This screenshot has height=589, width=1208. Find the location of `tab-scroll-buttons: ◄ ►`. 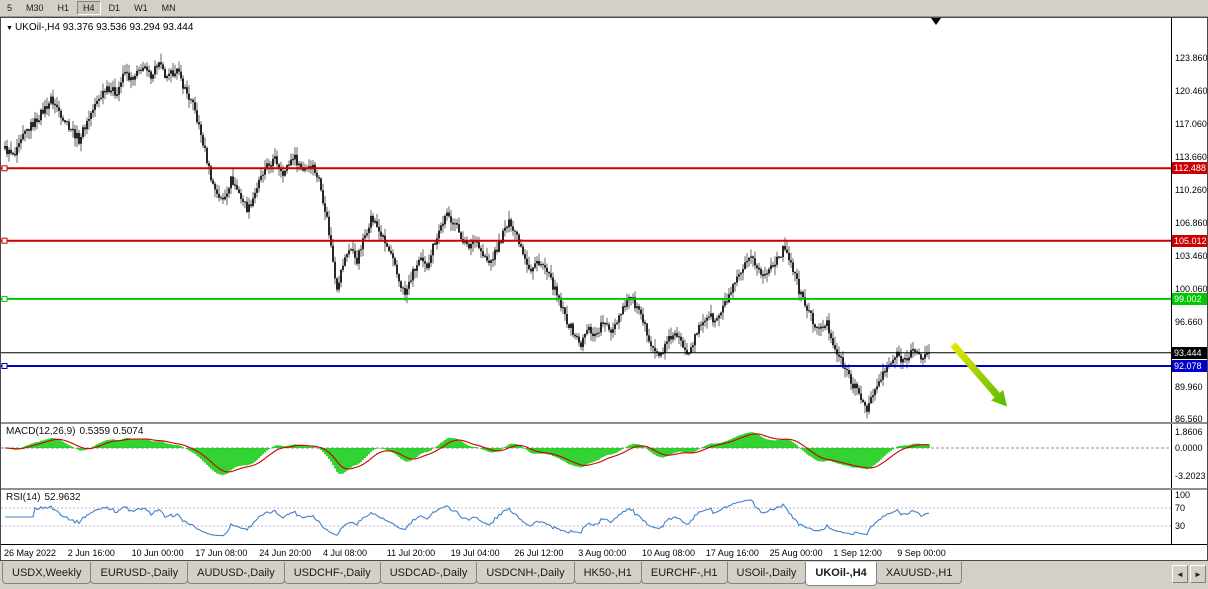

tab-scroll-buttons: ◄ ► is located at coordinates (1189, 574).